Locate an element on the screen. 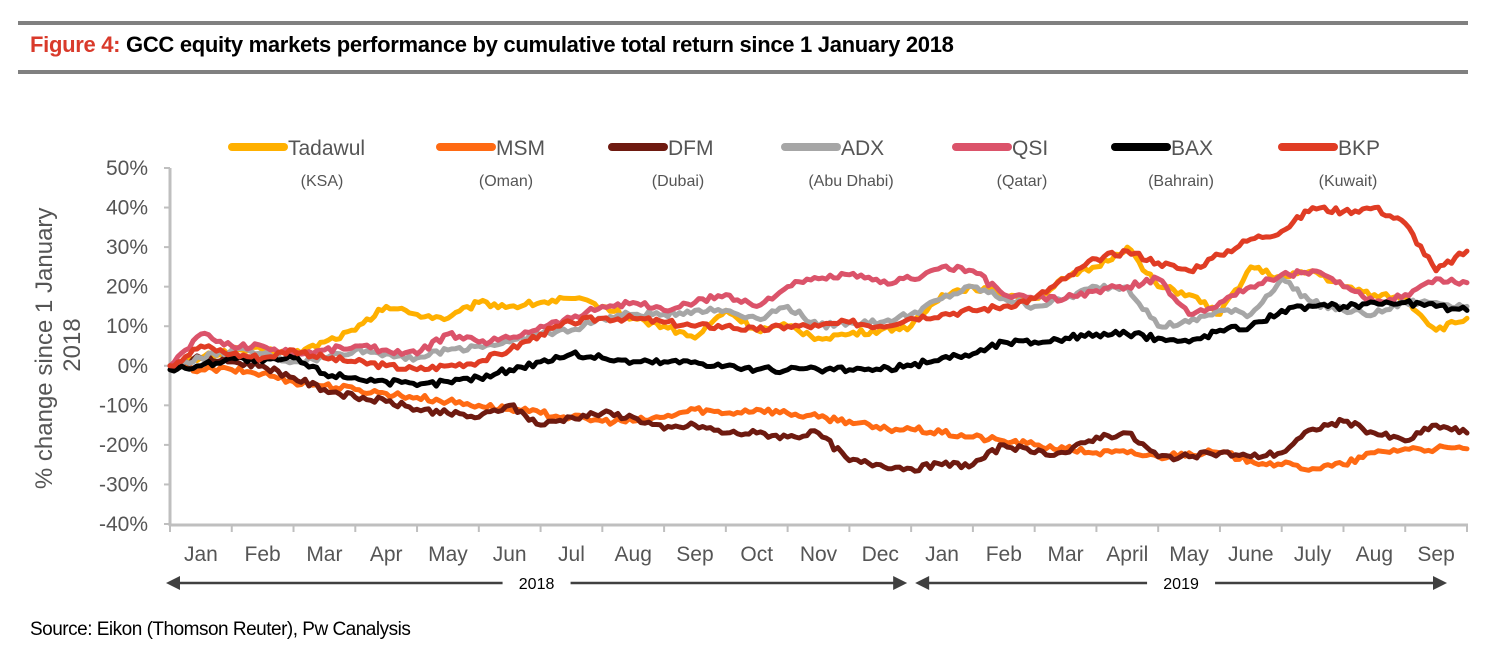  y-tick-label: 0% is located at coordinates (133, 366).